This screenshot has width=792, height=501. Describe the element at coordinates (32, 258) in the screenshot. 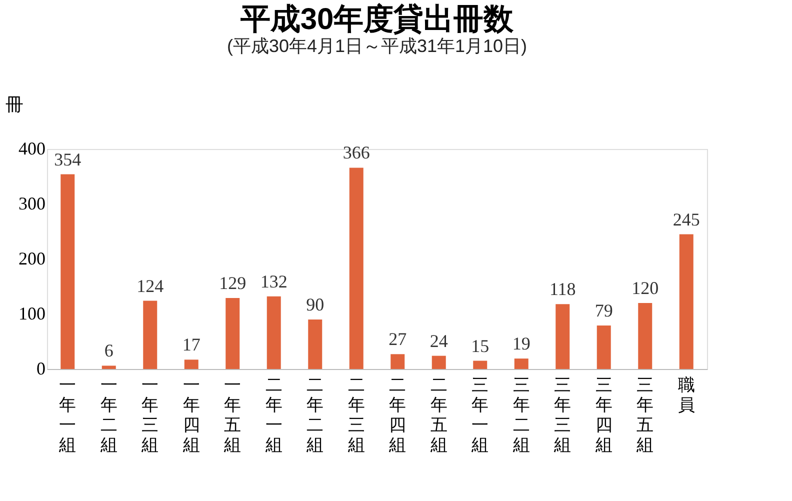

I see `y-tick-label: 200` at that location.